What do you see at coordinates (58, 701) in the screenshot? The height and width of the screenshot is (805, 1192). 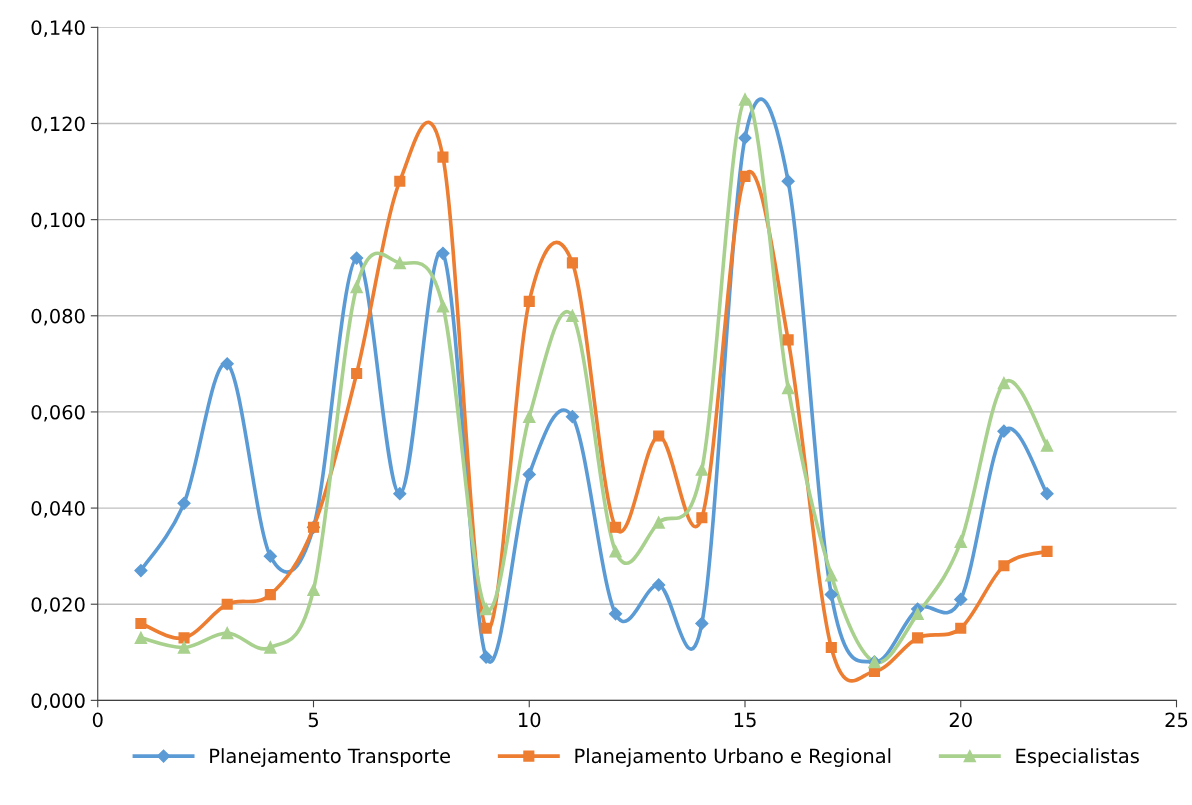 I see `y-tick-label: 0,000` at bounding box center [58, 701].